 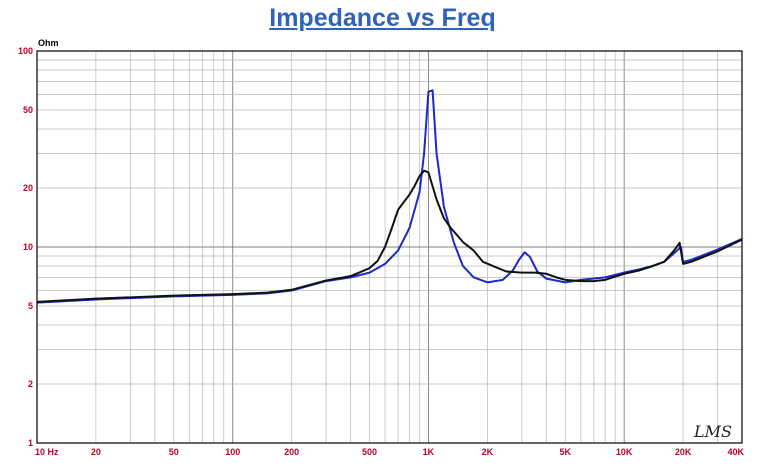 What do you see at coordinates (683, 452) in the screenshot?
I see `x-tick-label: 20K` at bounding box center [683, 452].